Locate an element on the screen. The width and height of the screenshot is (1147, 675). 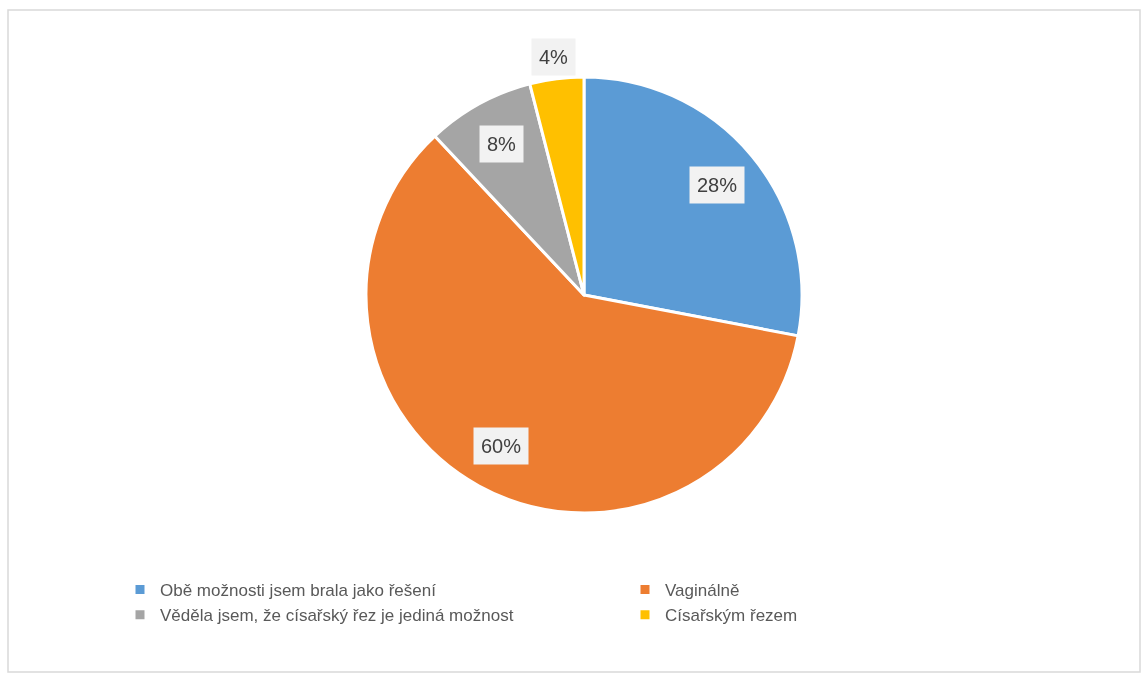
legend-label: Vaginálně is located at coordinates (702, 591).